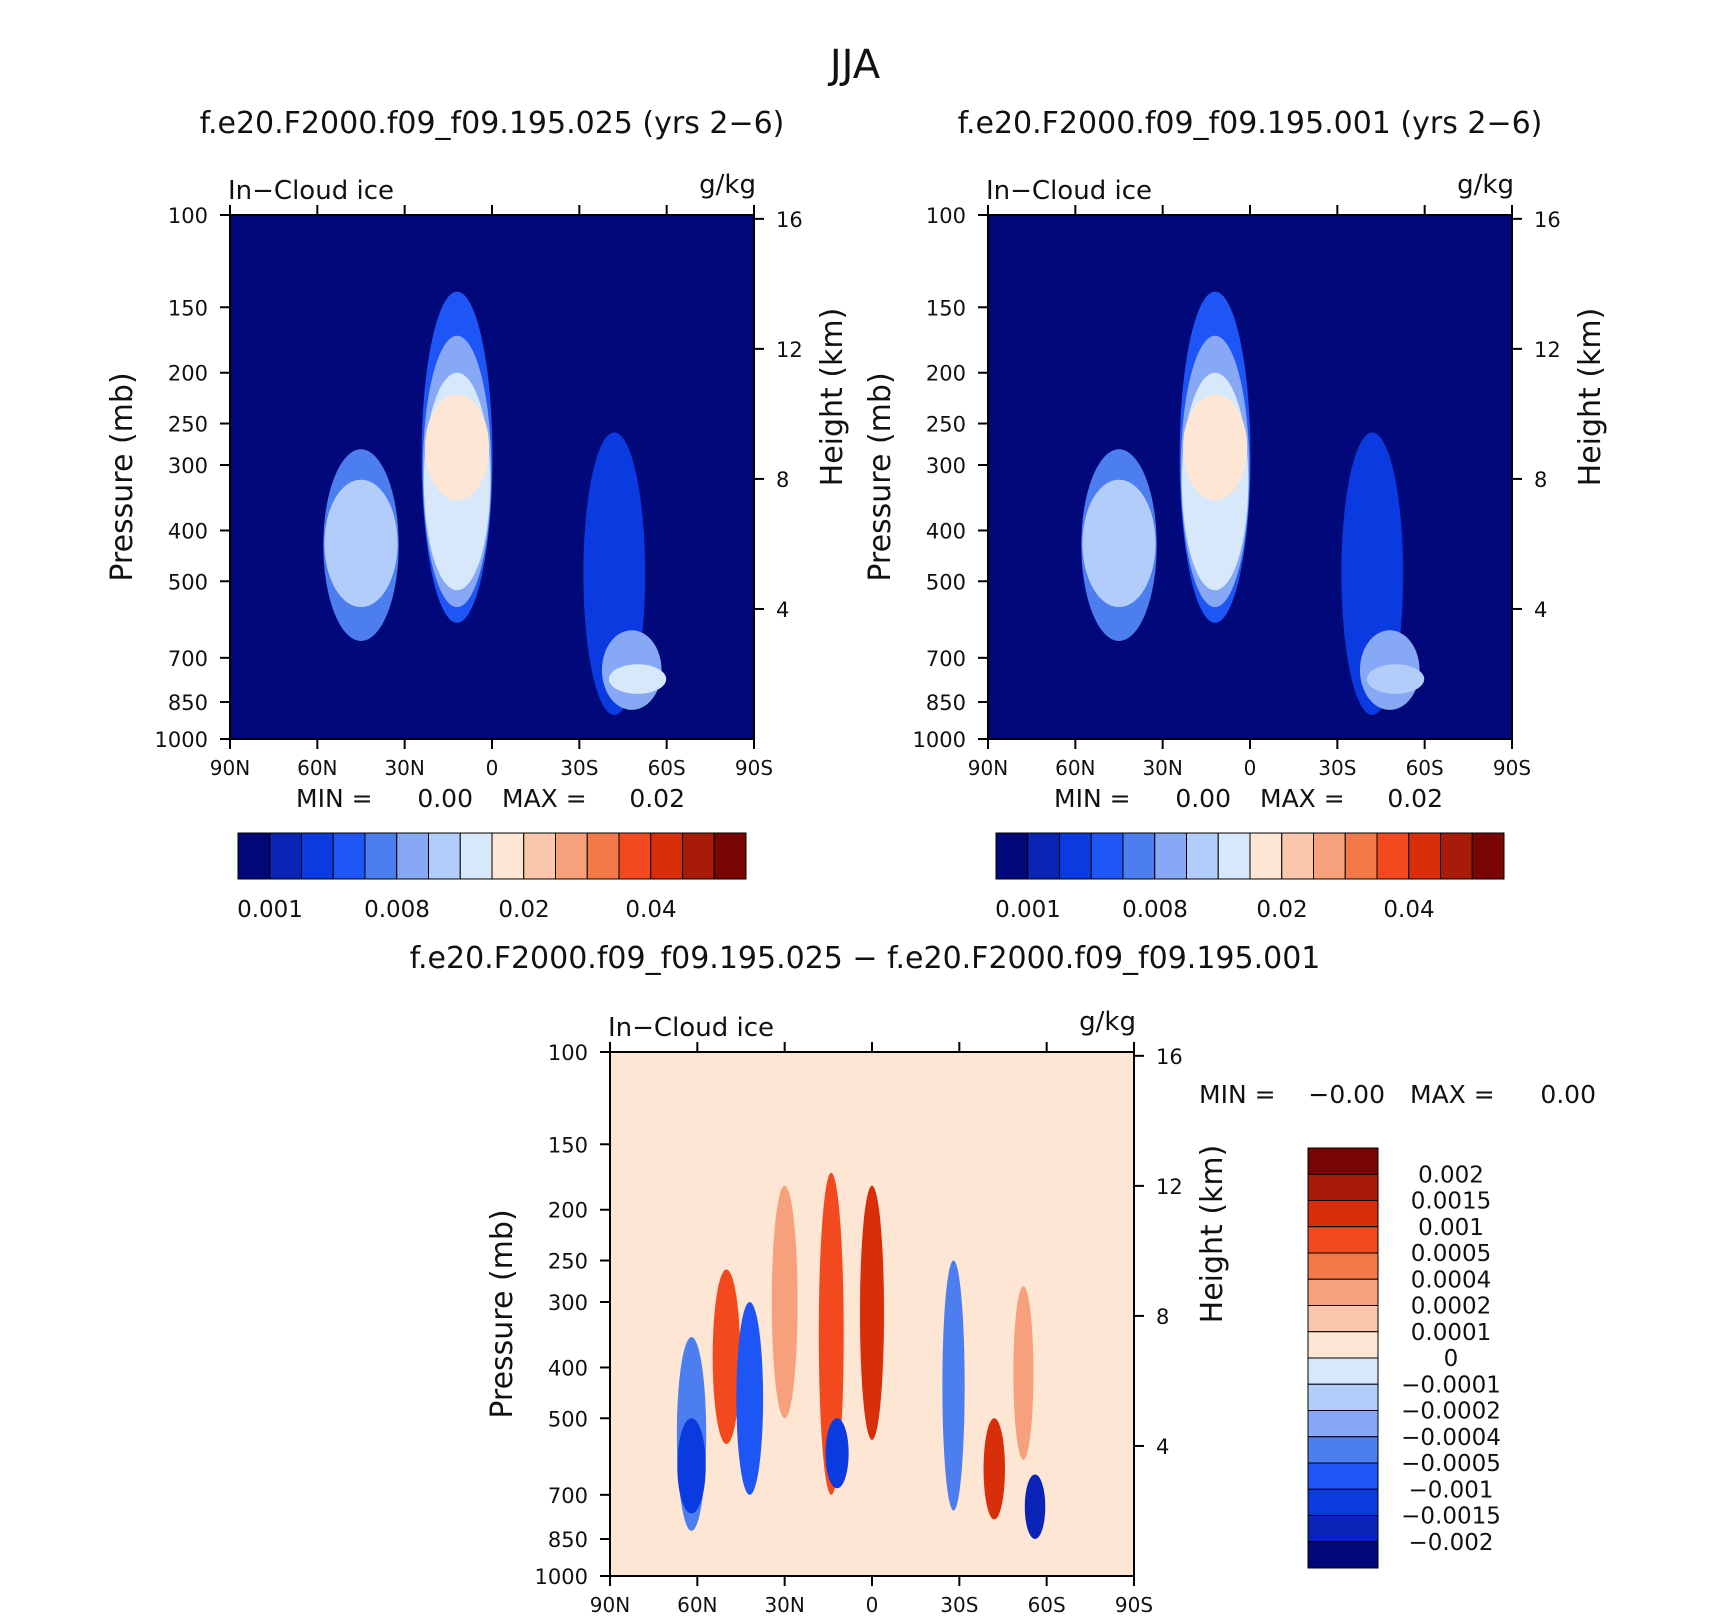 The width and height of the screenshot is (1710, 1616). Describe the element at coordinates (568, 1262) in the screenshot. I see `y-tick-label: 250` at that location.